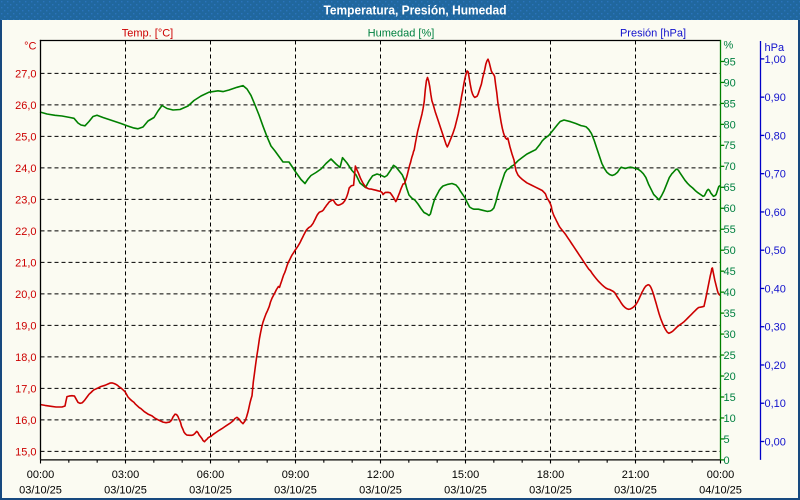 This screenshot has width=800, height=500. I want to click on svg-text: 17,0, so click(25, 389).